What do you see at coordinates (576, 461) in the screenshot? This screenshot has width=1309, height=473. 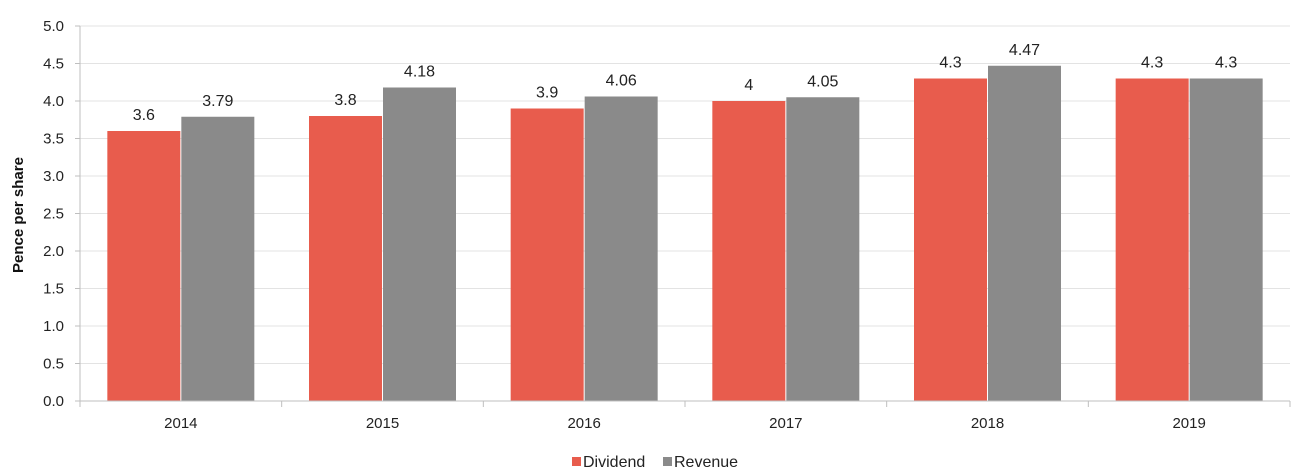 I see `legend-swatch-dividend` at bounding box center [576, 461].